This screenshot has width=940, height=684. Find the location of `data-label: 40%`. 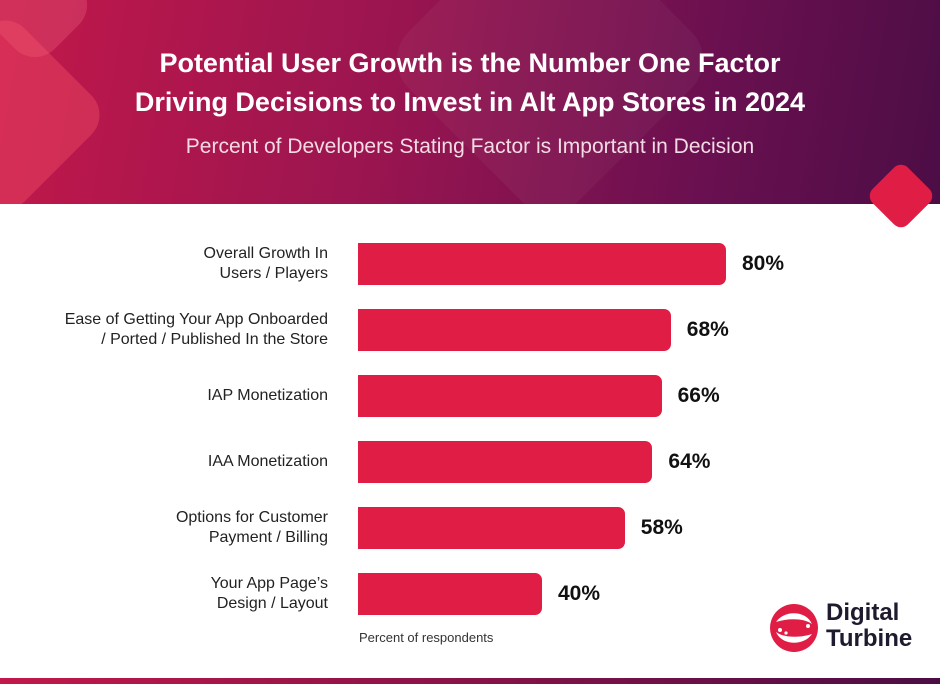

data-label: 40% is located at coordinates (579, 593).